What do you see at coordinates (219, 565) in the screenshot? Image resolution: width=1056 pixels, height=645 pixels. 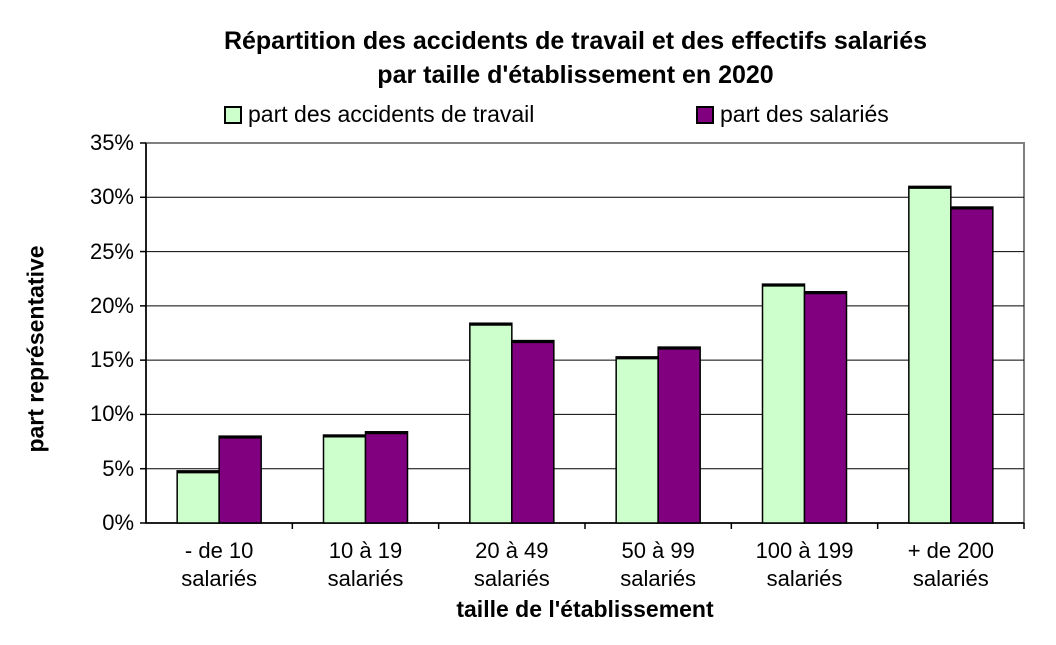 I see `x-tick-label: - de 10 salariés` at bounding box center [219, 565].